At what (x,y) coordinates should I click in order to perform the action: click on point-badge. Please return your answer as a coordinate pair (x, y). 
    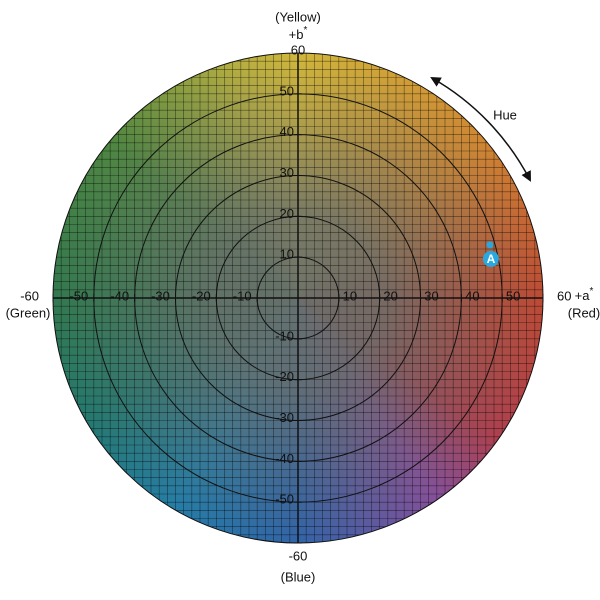
    Looking at the image, I should click on (490, 258).